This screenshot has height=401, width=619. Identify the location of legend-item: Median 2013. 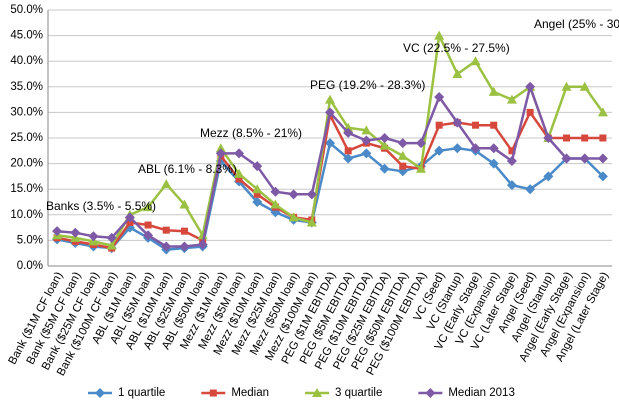
(466, 393).